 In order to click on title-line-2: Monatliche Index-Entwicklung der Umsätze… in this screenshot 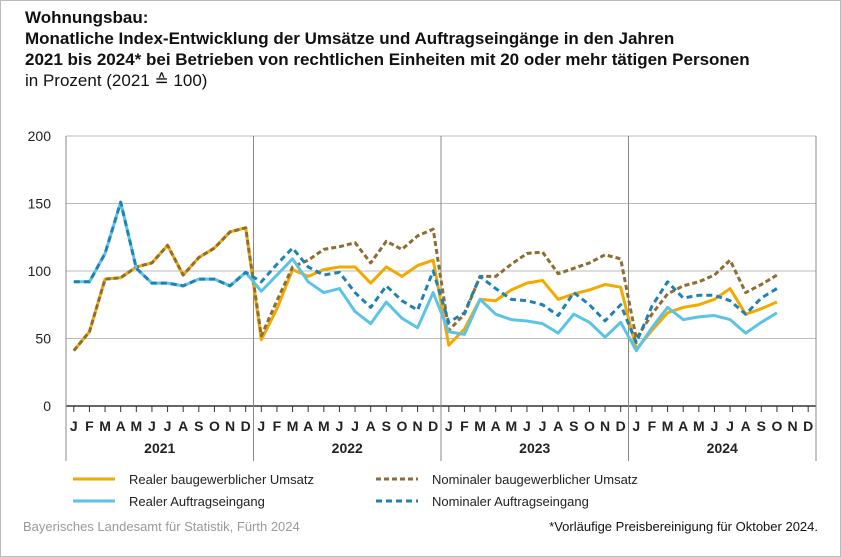, I will do `click(350, 38)`.